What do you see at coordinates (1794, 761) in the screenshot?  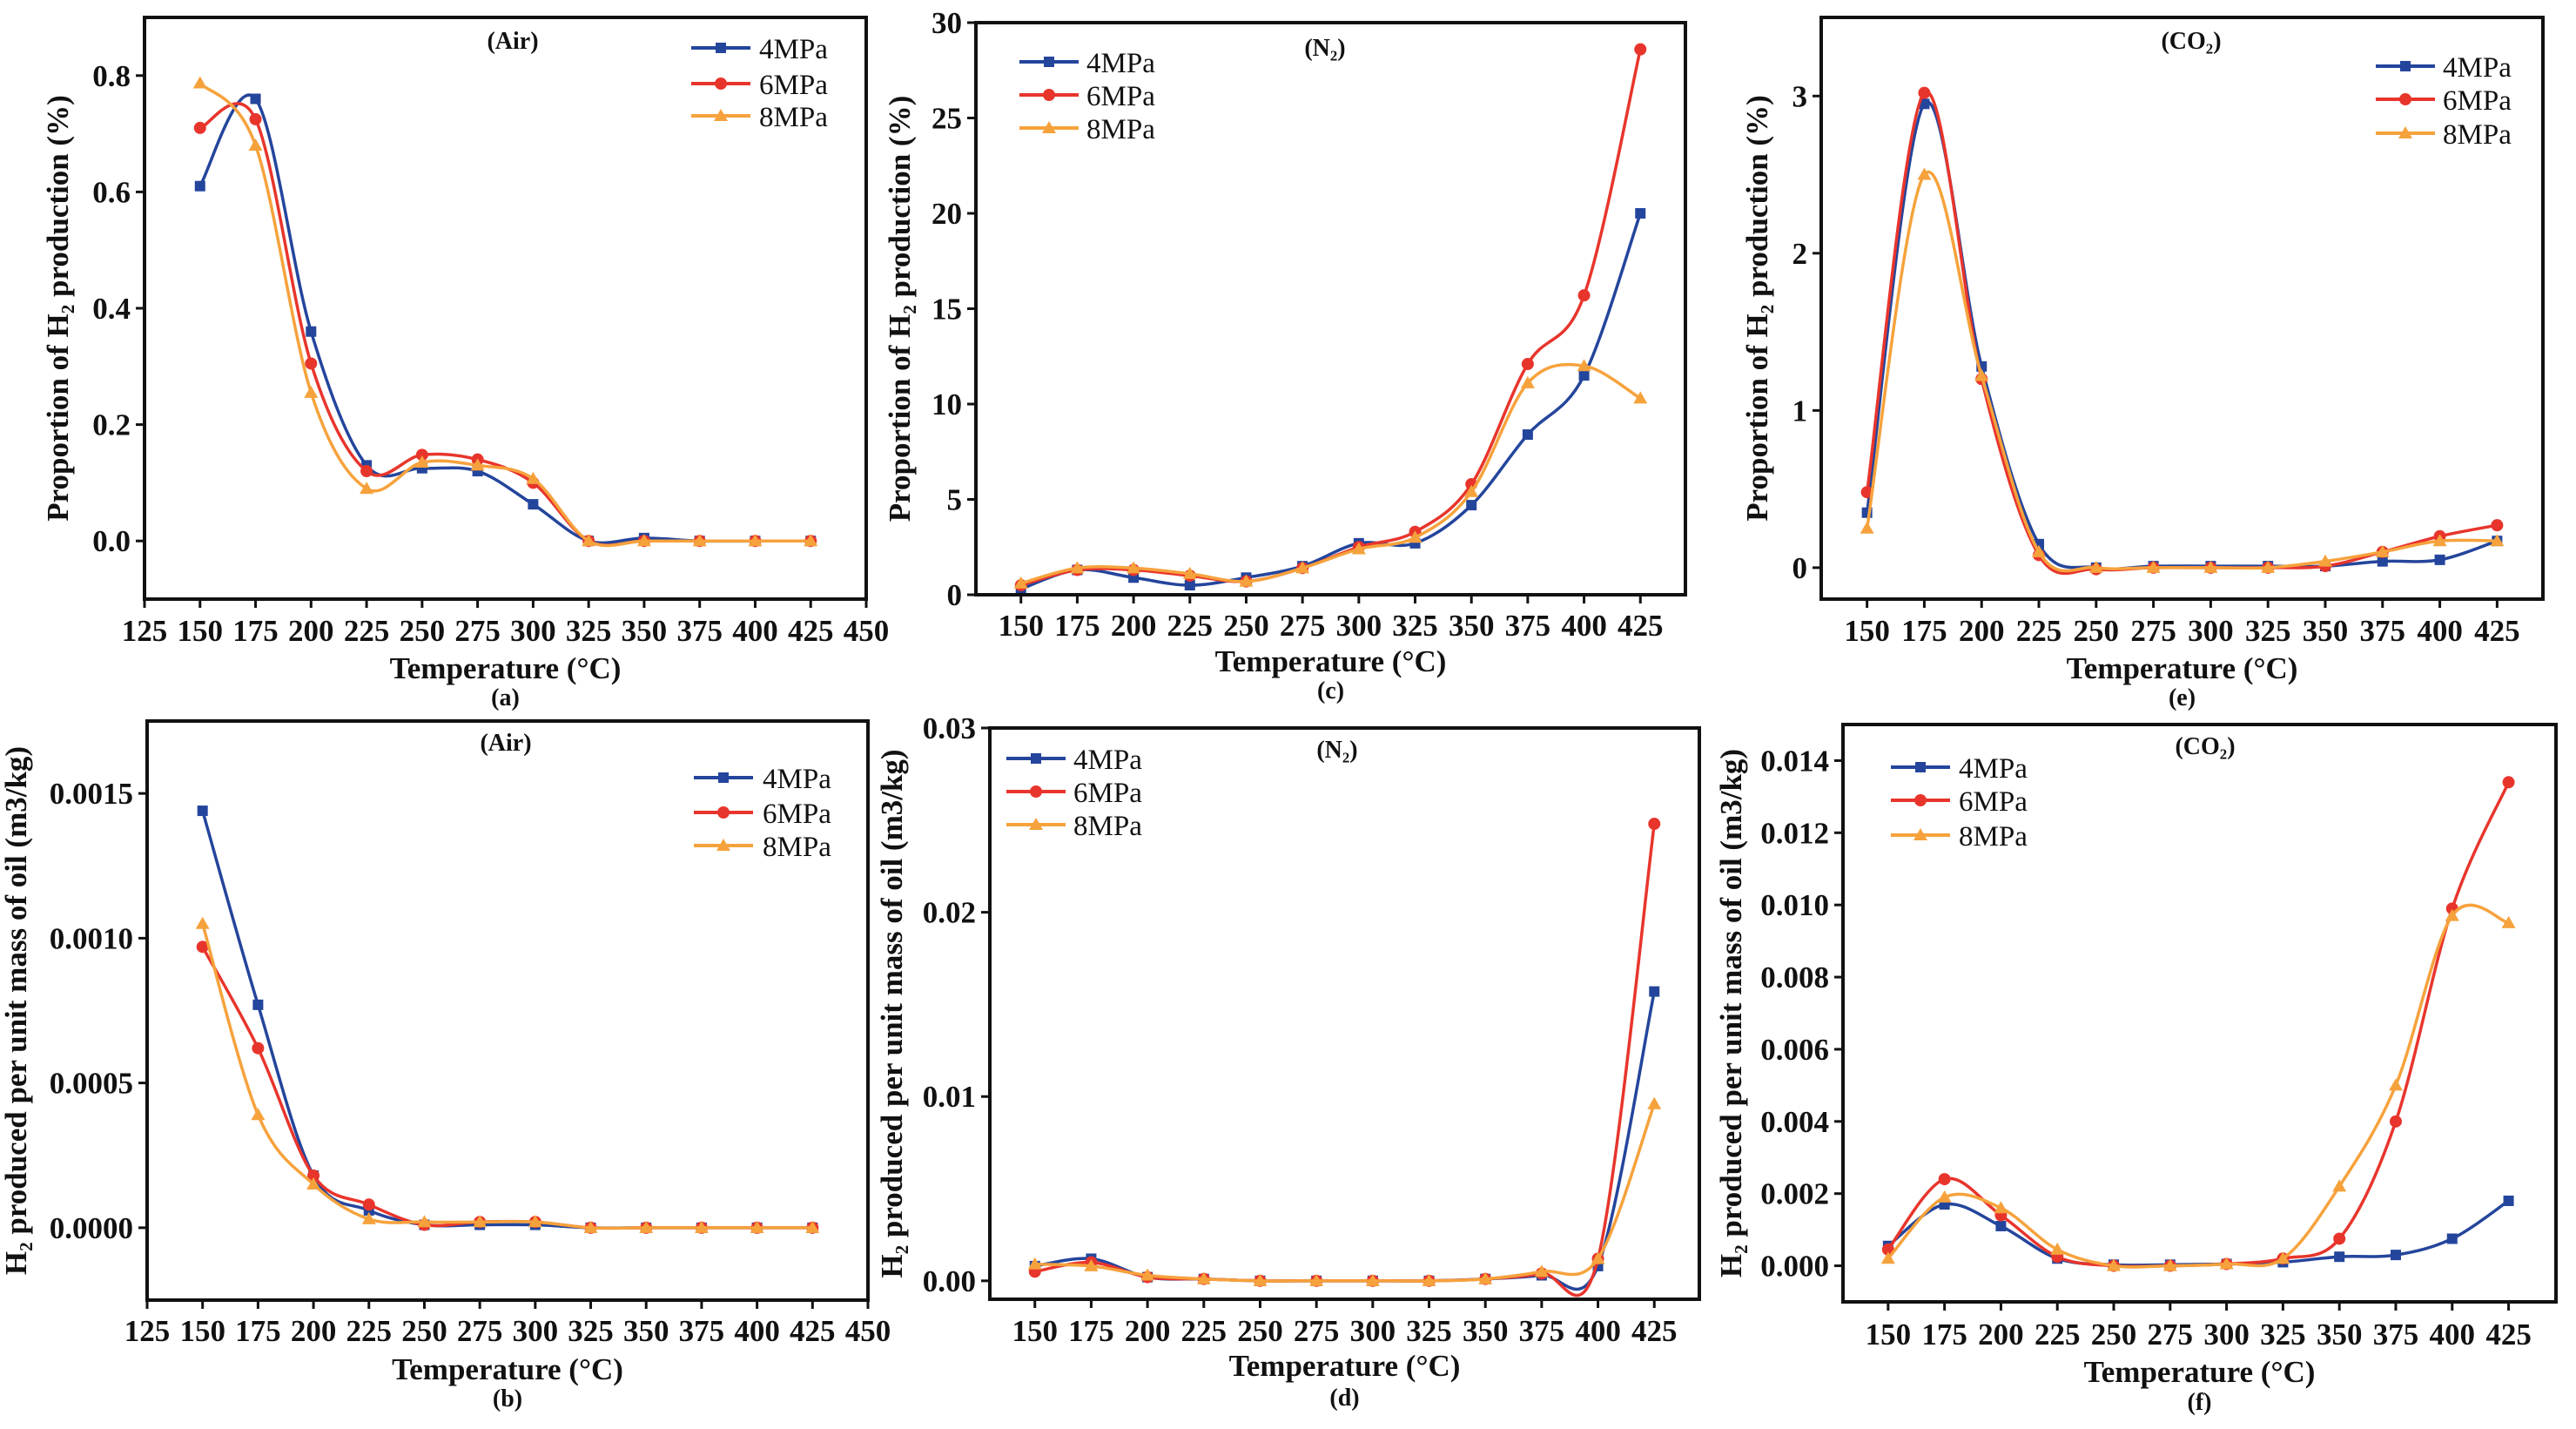 I see `y-tick-label: 0.014` at bounding box center [1794, 761].